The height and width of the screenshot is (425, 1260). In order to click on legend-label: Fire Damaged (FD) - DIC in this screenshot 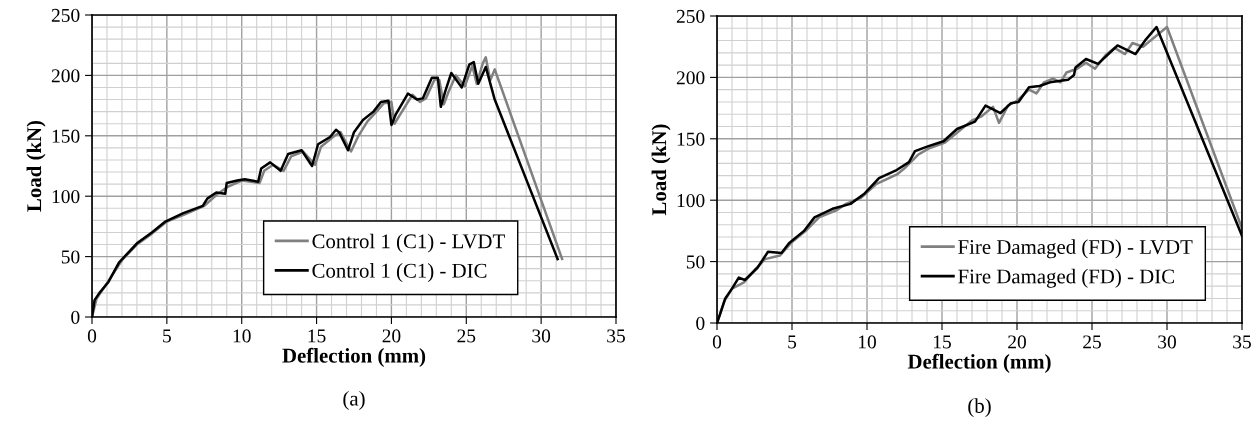, I will do `click(1066, 278)`.